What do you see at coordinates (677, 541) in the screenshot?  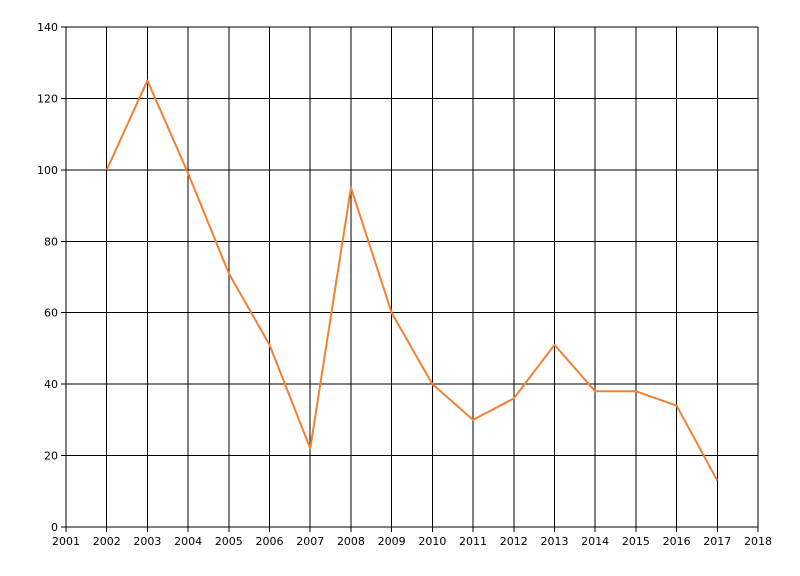 I see `x-tick-label: 2016` at bounding box center [677, 541].